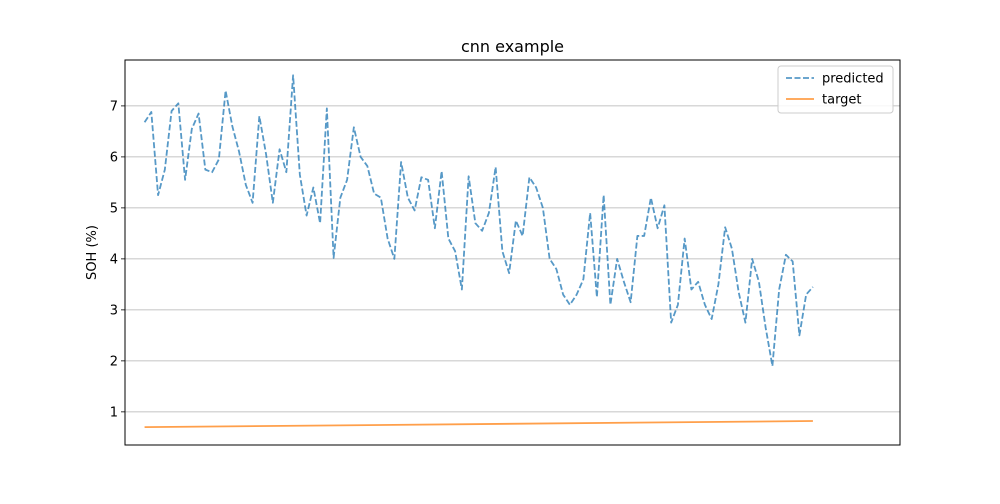 The image size is (1000, 504). I want to click on chart-title: cnn example, so click(512, 46).